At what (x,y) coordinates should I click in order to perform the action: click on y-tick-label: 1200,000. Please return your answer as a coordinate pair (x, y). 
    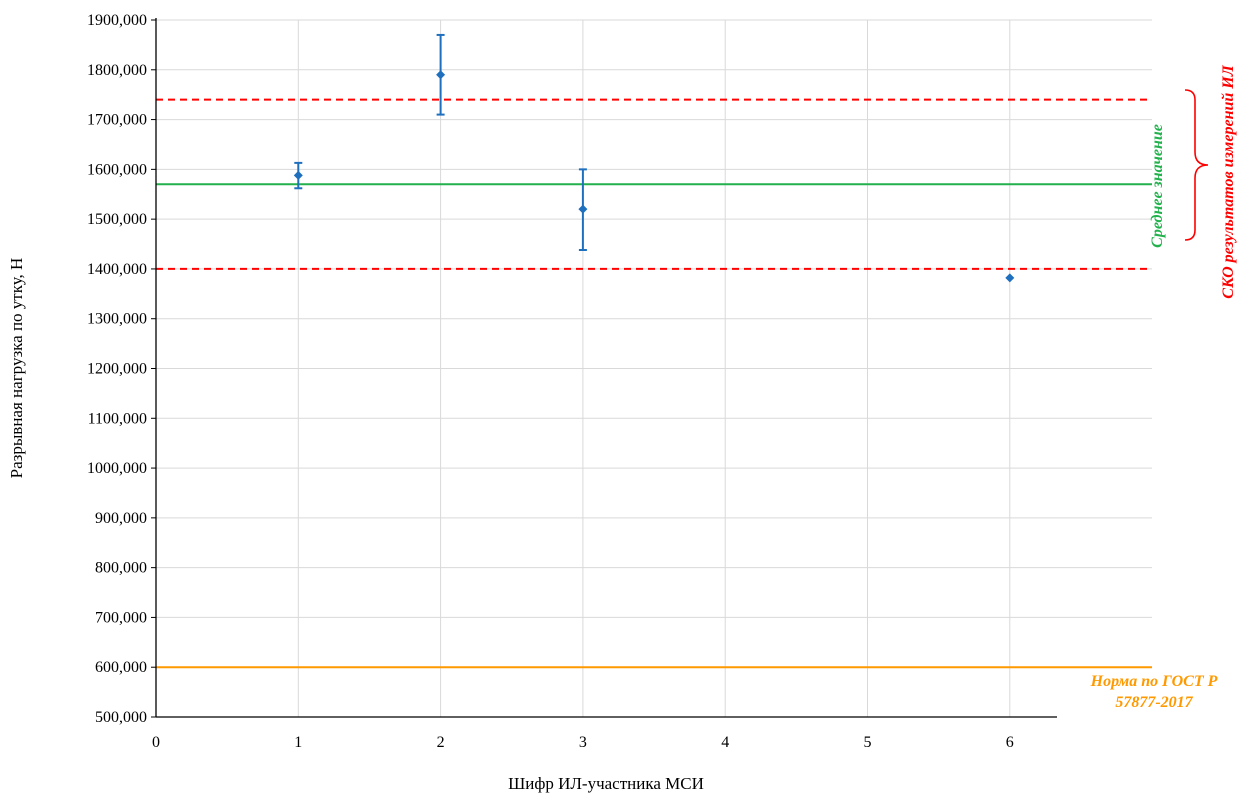
    Looking at the image, I should click on (117, 369).